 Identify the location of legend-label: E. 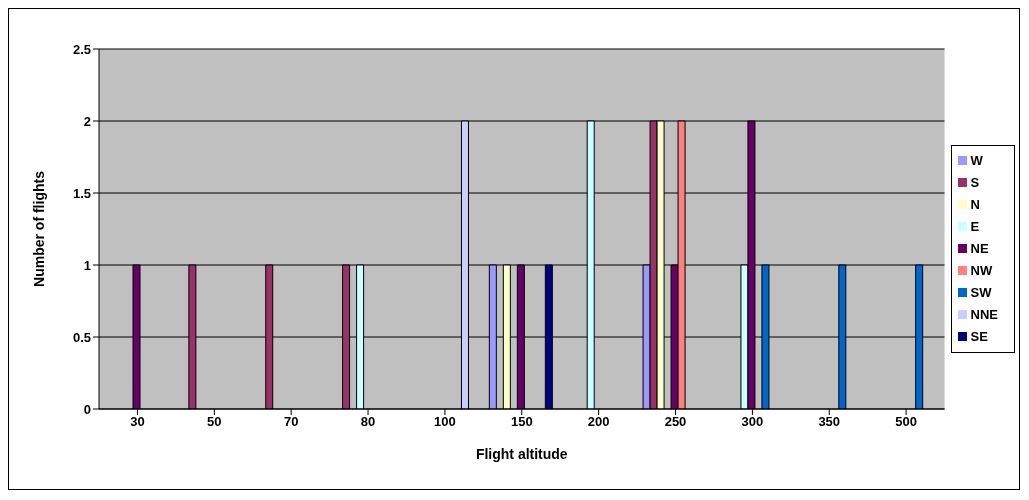
(975, 226).